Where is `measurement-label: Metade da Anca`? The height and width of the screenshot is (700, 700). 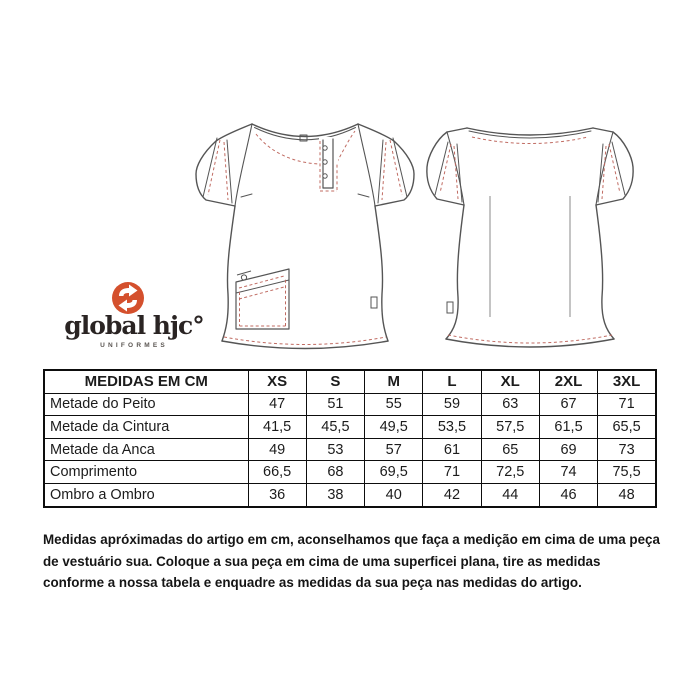
measurement-label: Metade da Anca is located at coordinates (146, 449).